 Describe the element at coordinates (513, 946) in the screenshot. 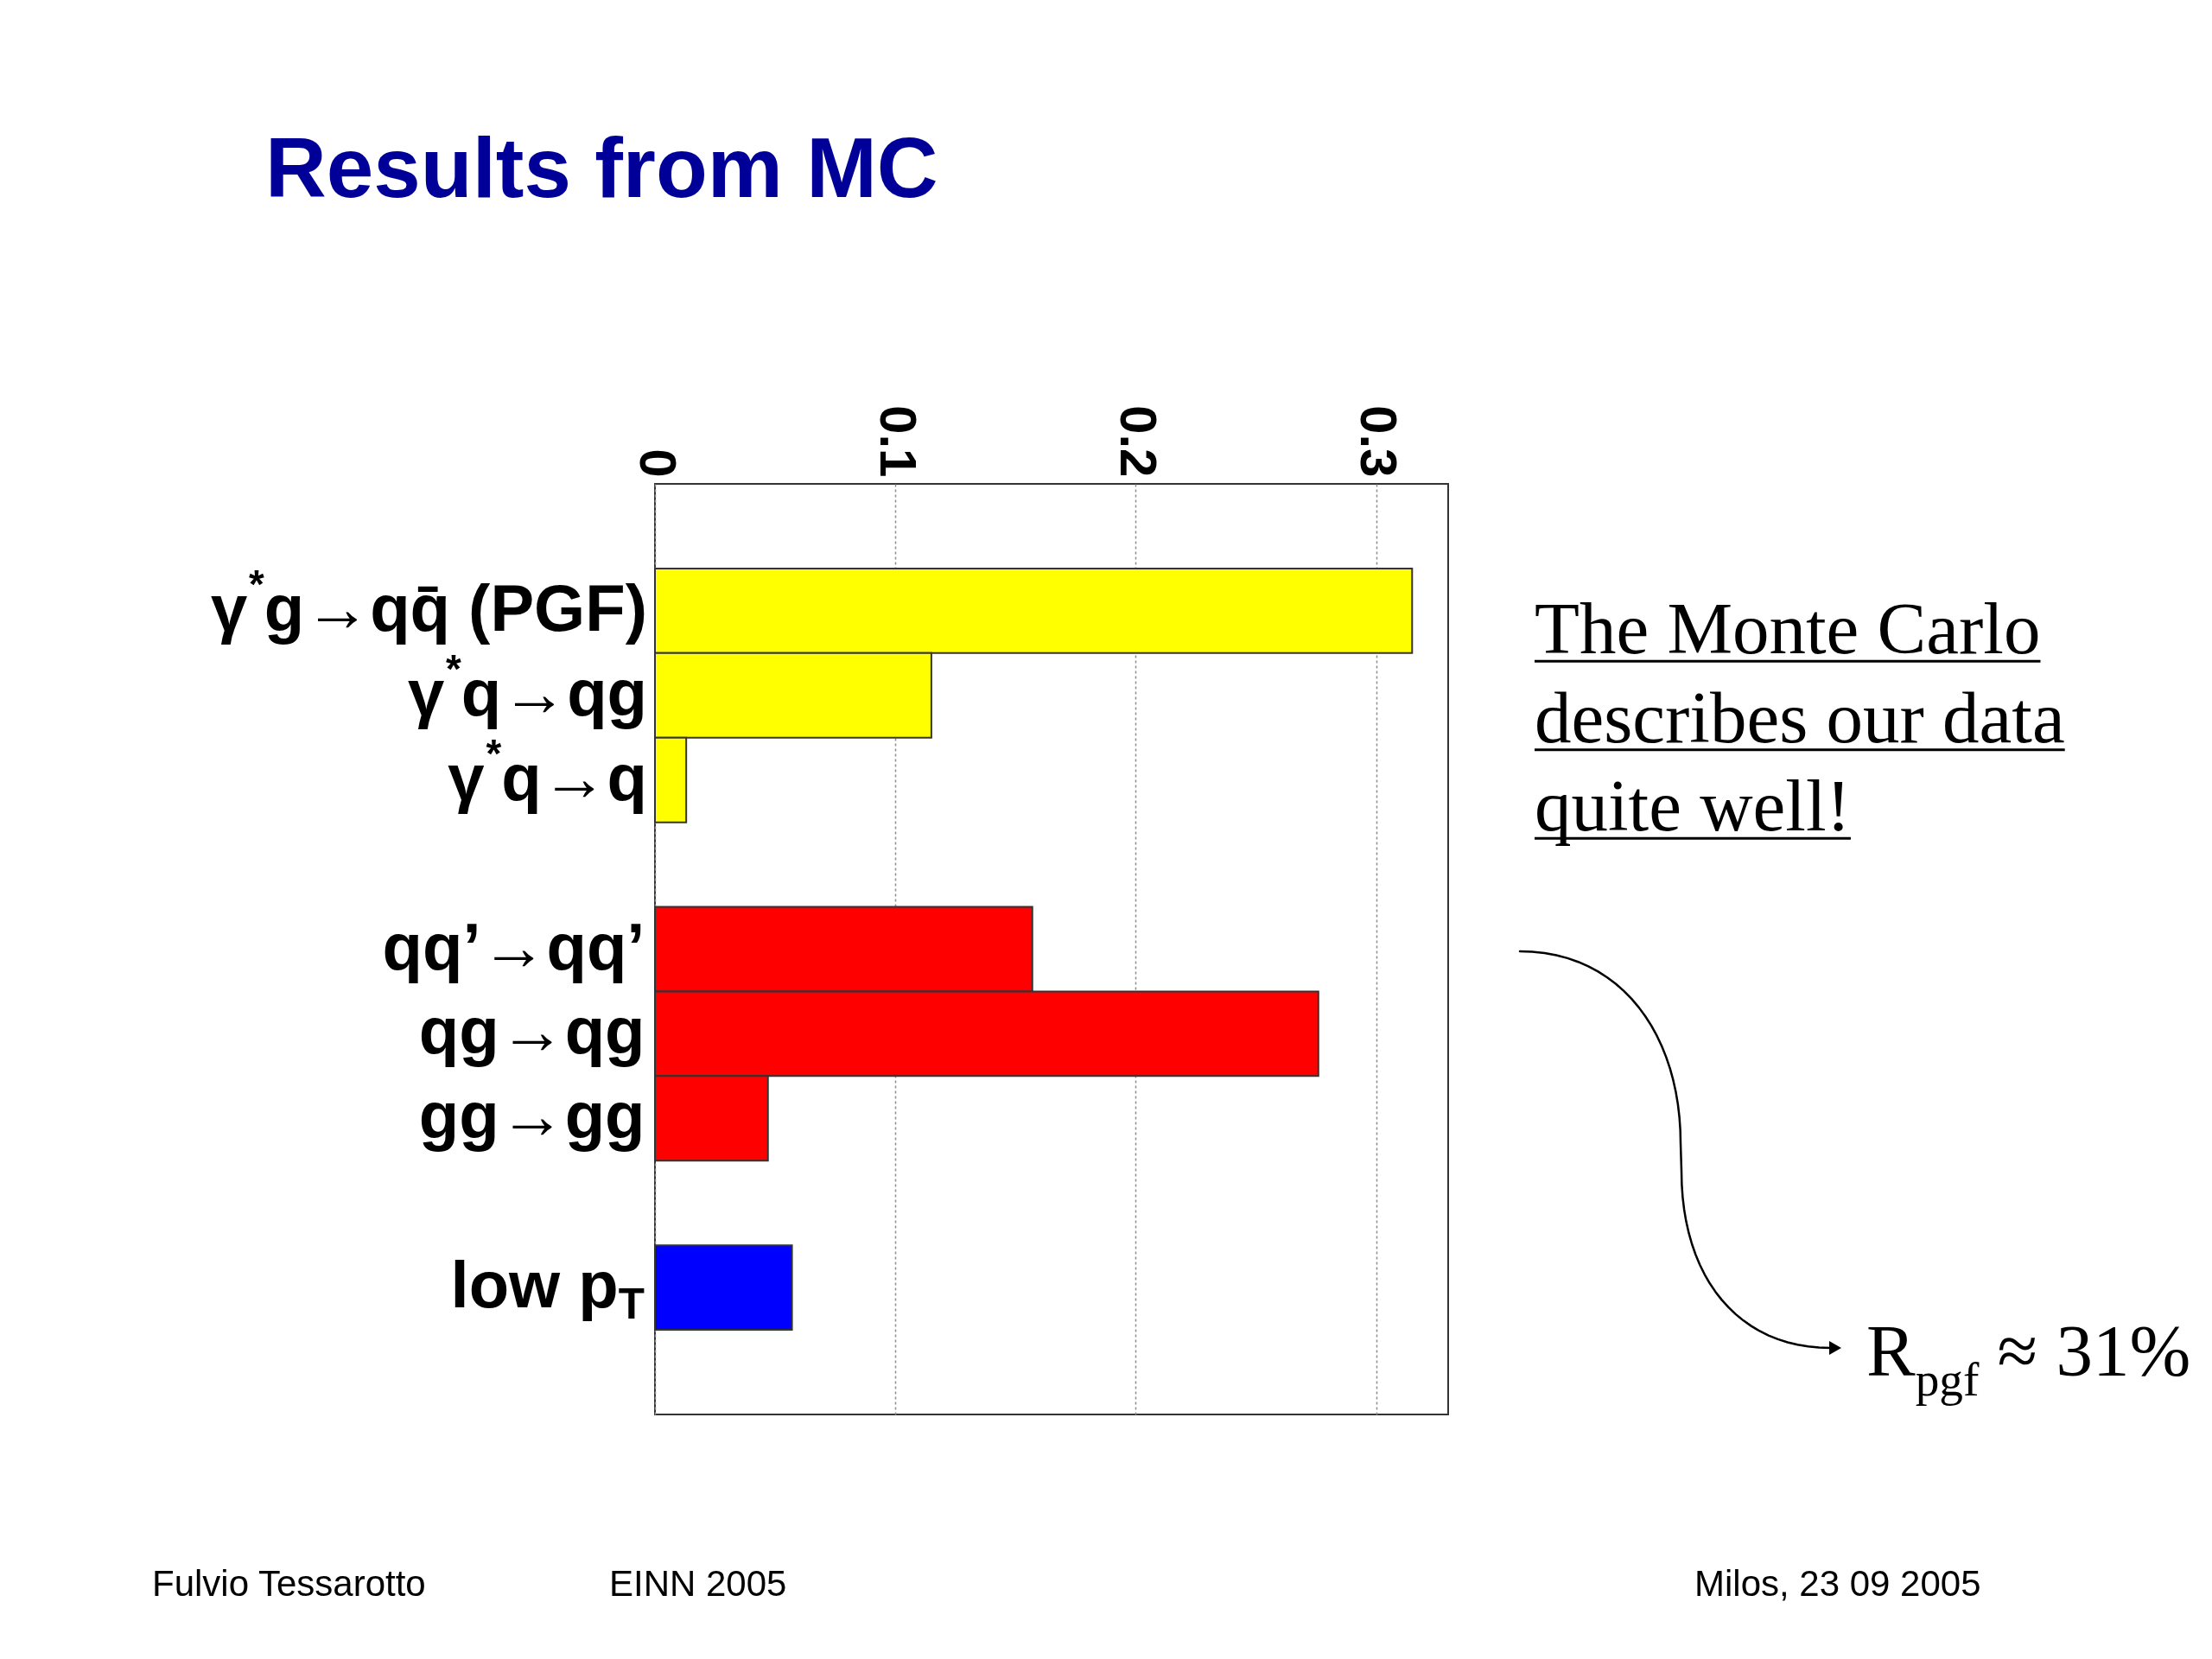

I see `y-tick-label: qq’→qq’` at that location.